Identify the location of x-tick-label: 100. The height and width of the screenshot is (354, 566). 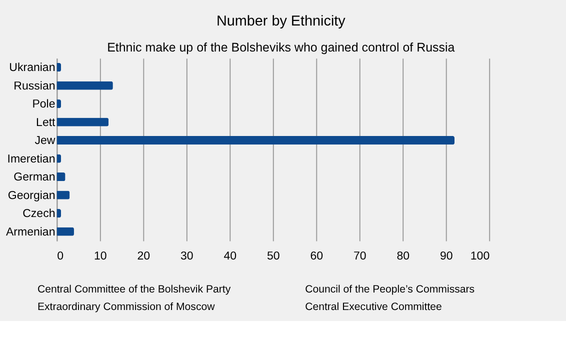
(480, 256).